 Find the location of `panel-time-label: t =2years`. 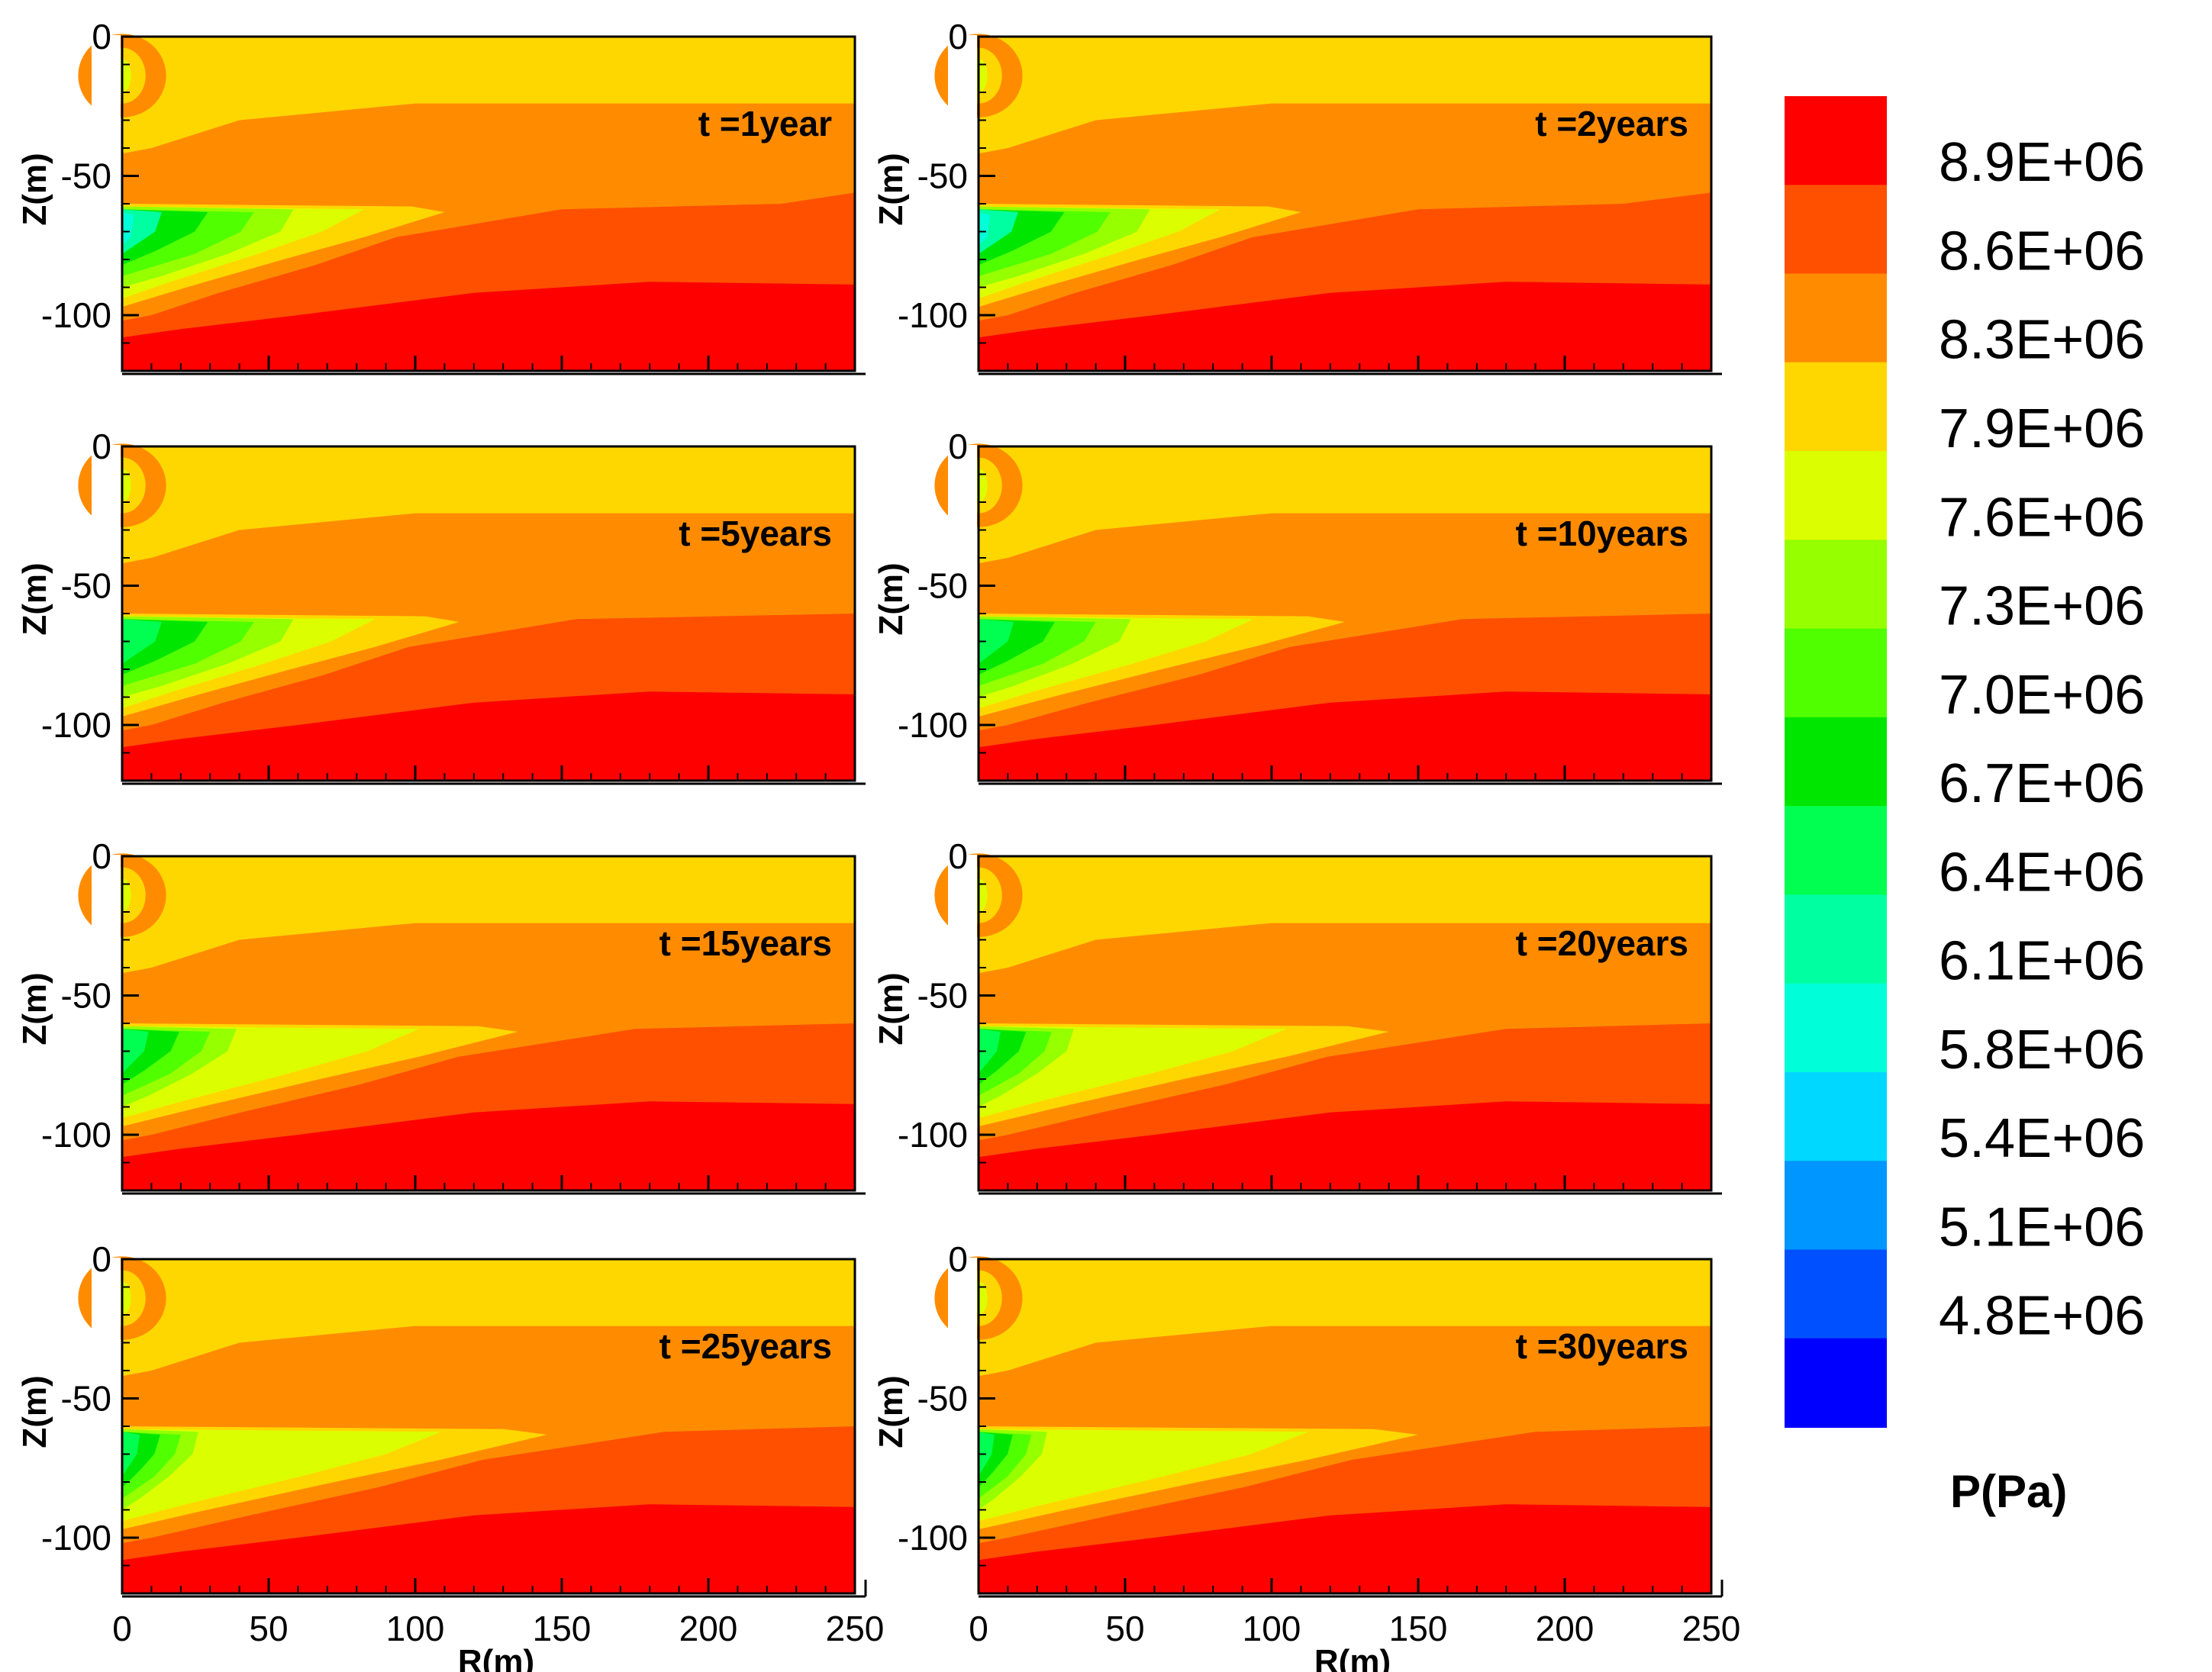

panel-time-label: t =2years is located at coordinates (1611, 123).